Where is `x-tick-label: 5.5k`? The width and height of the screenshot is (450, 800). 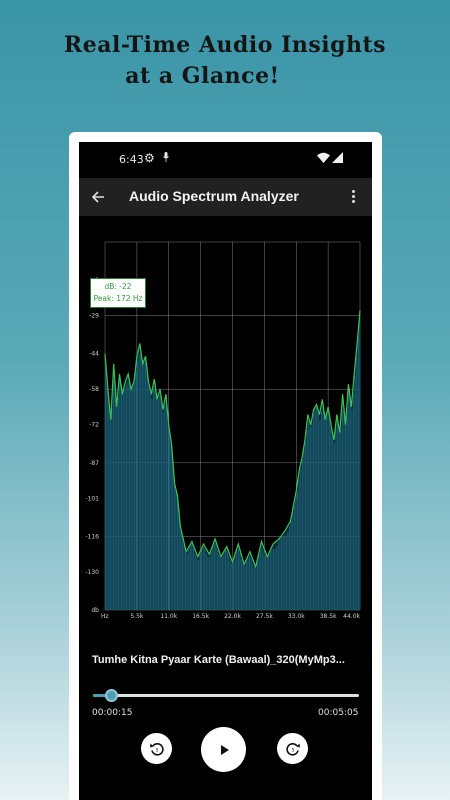 x-tick-label: 5.5k is located at coordinates (137, 616).